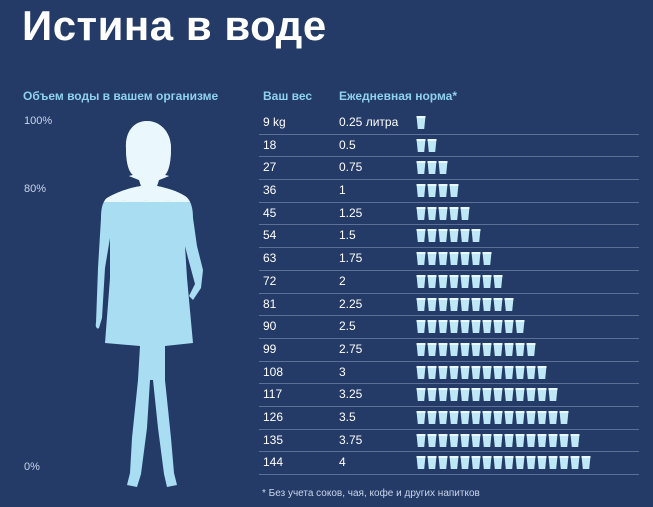 This screenshot has width=653, height=507. I want to click on weight-cell: 126, so click(273, 416).